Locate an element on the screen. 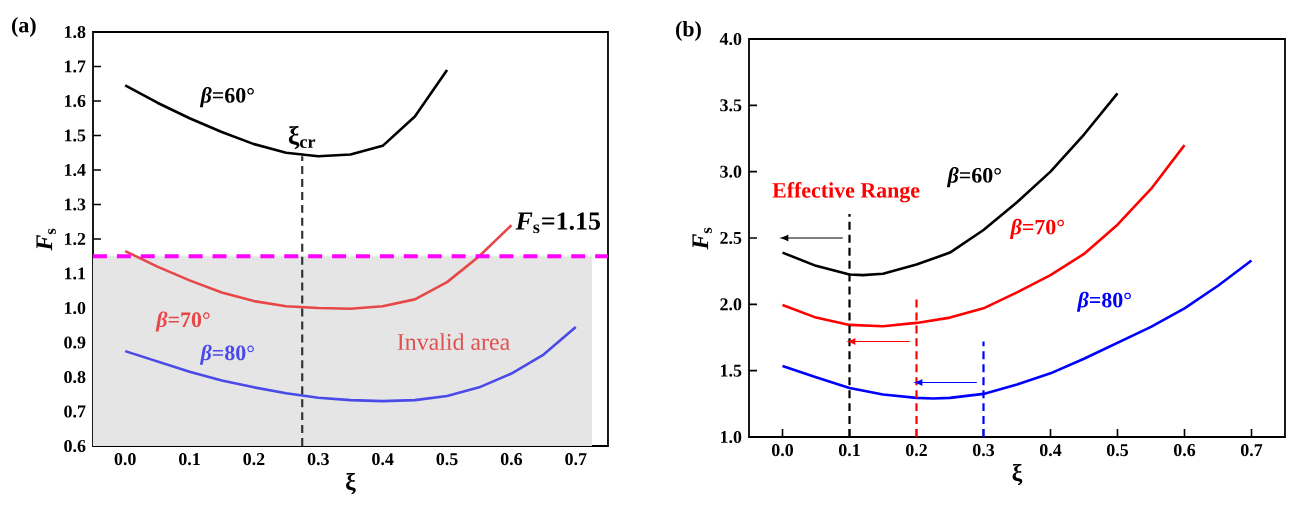 The height and width of the screenshot is (510, 1304). y-tick-label: 4.0 is located at coordinates (730, 39).